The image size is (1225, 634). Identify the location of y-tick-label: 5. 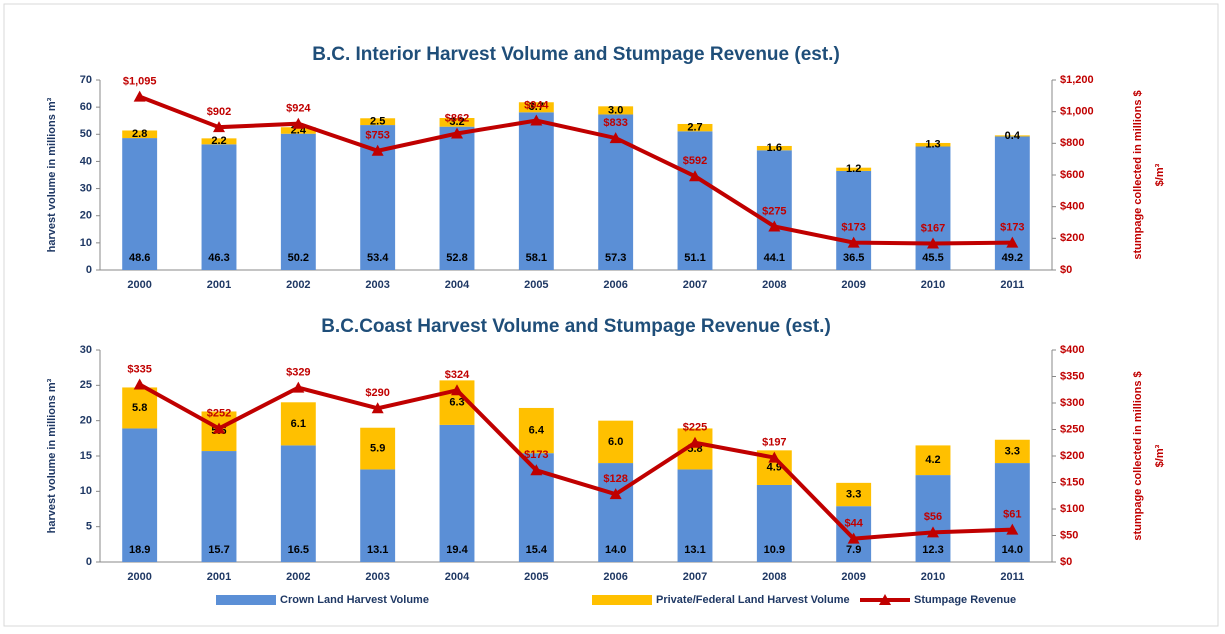
(89, 527).